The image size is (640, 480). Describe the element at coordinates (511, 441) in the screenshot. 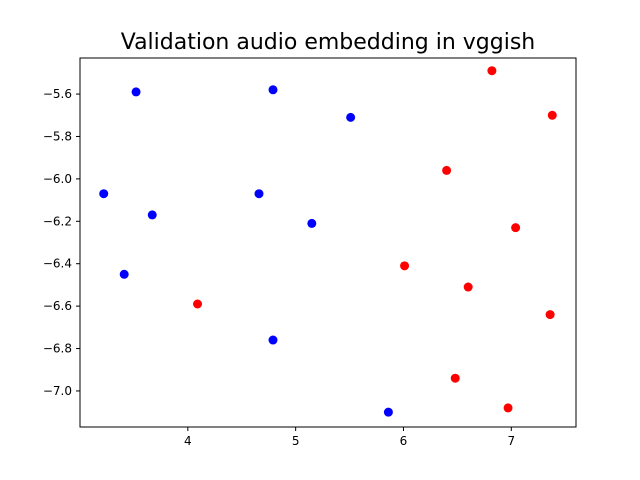

I see `x-tick-label: 7` at that location.